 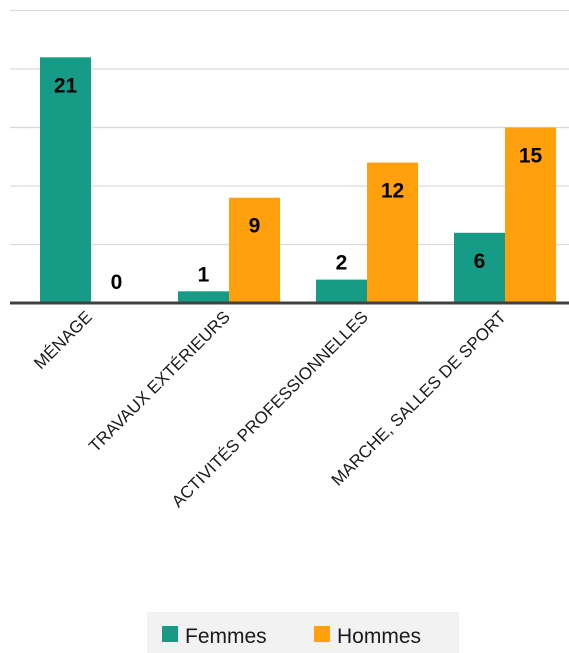 I want to click on value-label-hommes-0: 0, so click(x=117, y=282).